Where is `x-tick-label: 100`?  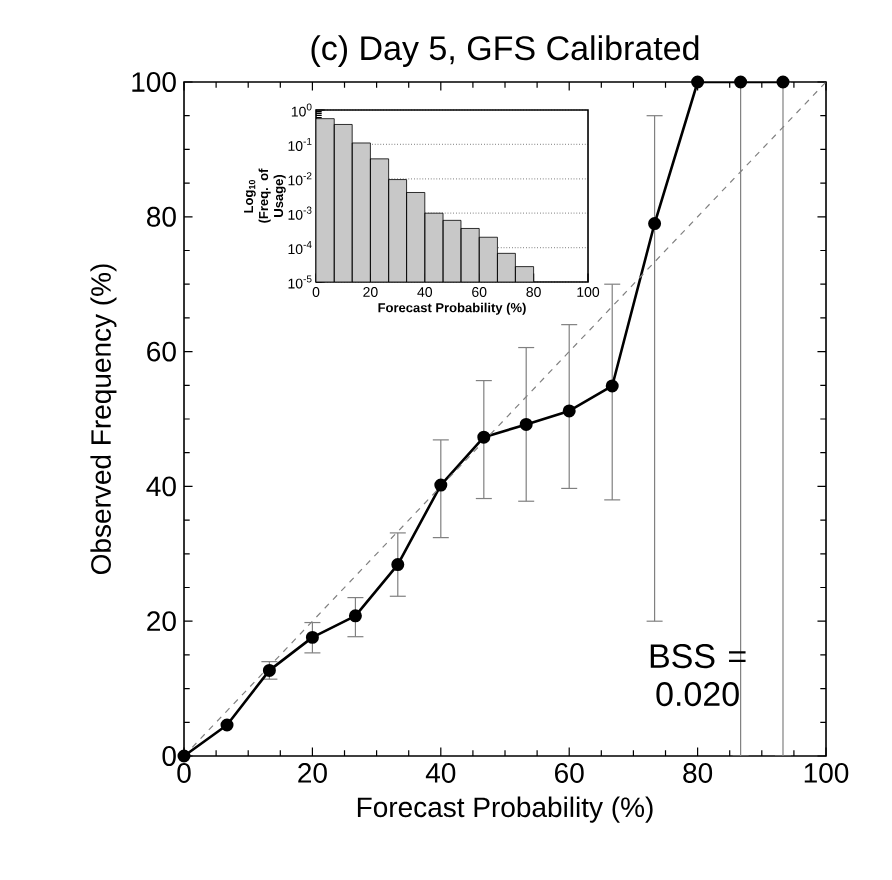
x-tick-label: 100 is located at coordinates (826, 773).